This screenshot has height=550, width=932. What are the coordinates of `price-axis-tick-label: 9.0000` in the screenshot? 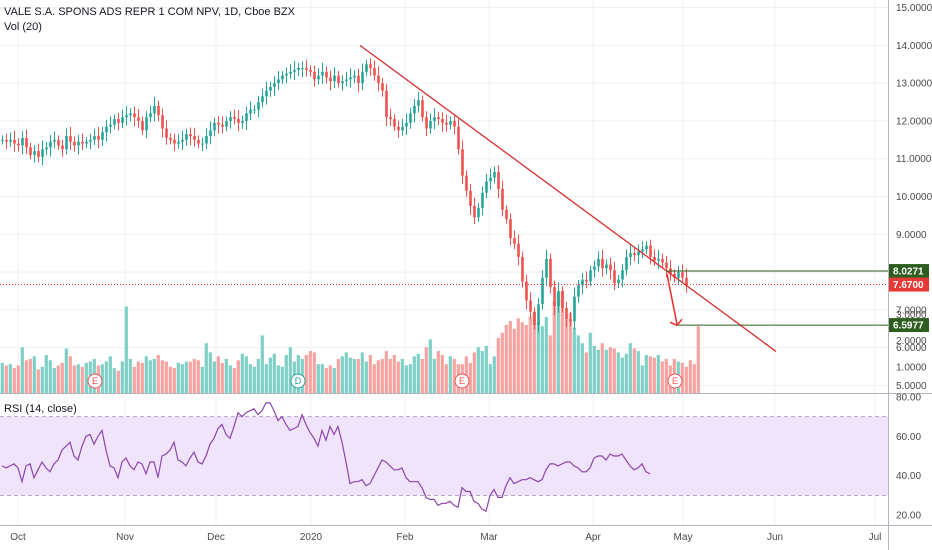 It's located at (911, 235).